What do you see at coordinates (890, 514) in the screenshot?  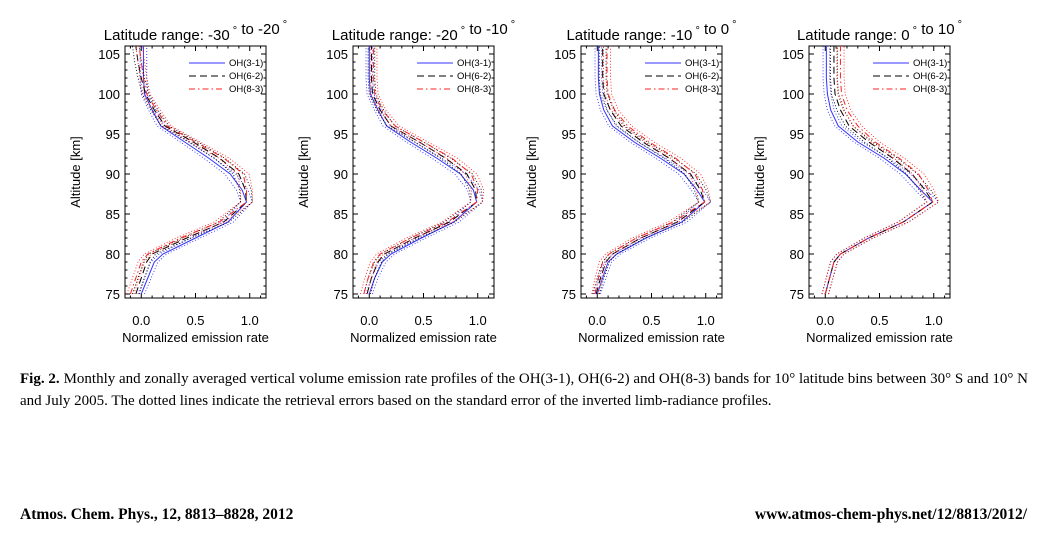 I see `journal-url: www.atmos-chem-phys.net/12/8813/2012/` at bounding box center [890, 514].